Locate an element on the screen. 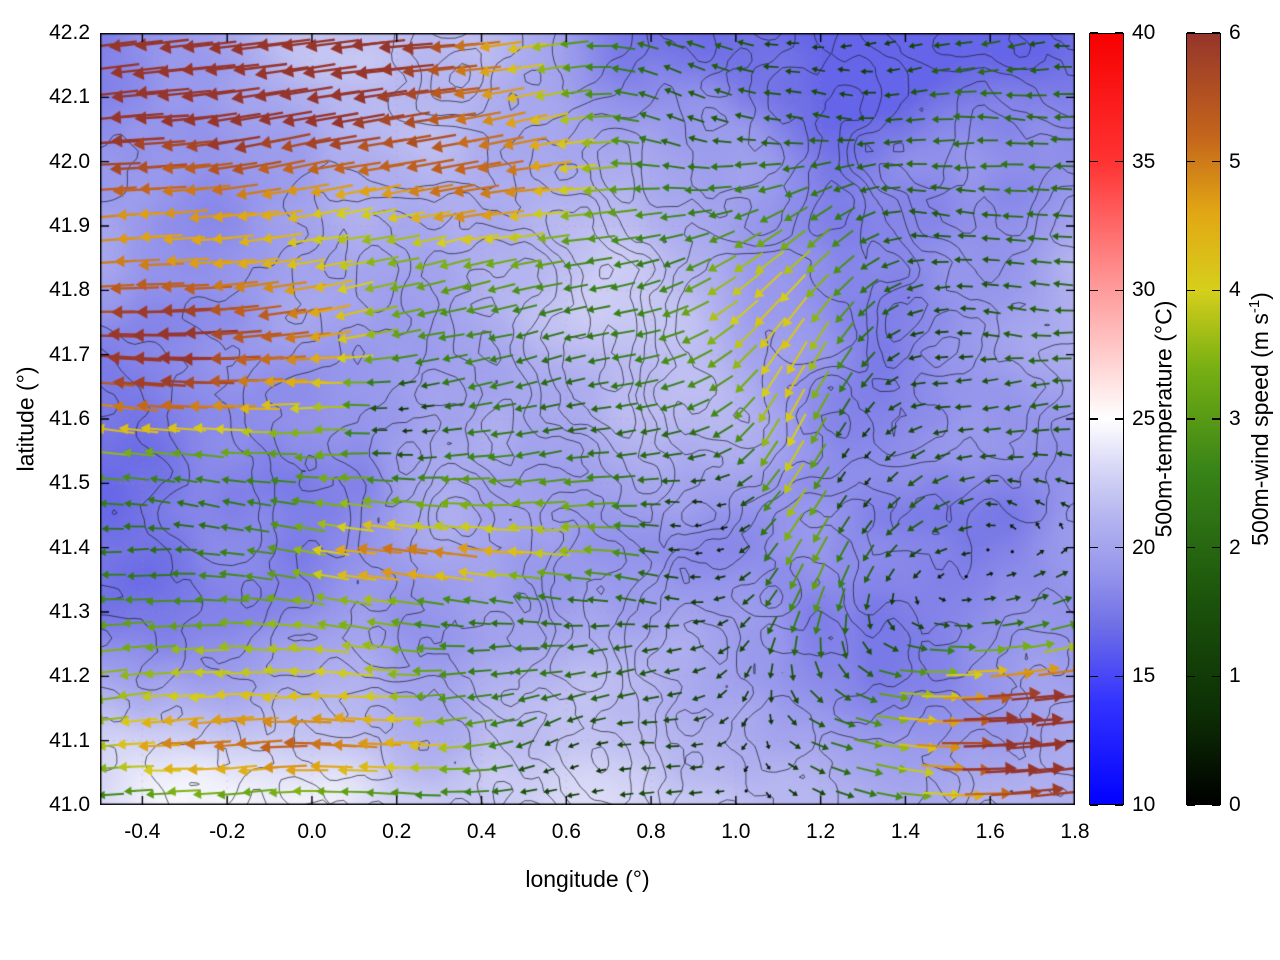  colorbar-tick-label: 25 is located at coordinates (1144, 418).